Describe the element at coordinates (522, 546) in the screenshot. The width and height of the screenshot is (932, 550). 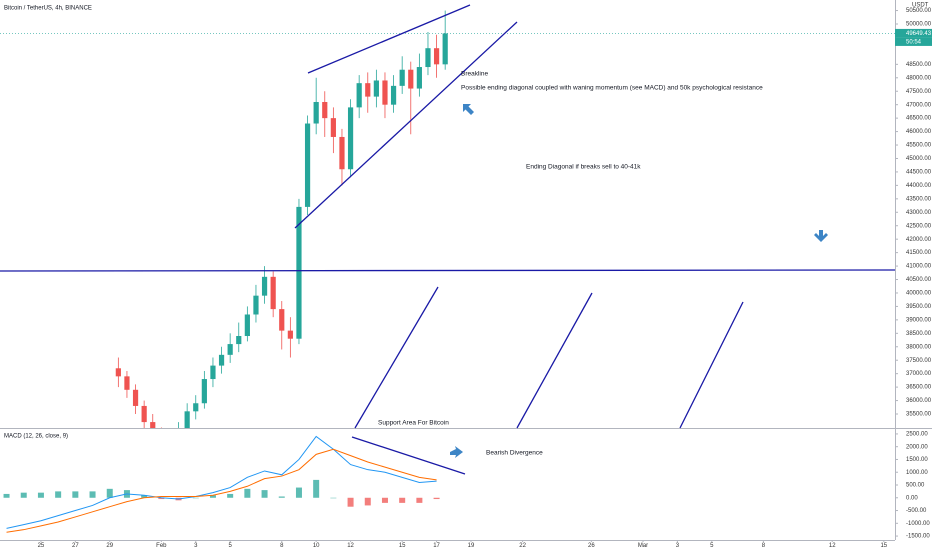
I see `x-tick-label: 22` at that location.